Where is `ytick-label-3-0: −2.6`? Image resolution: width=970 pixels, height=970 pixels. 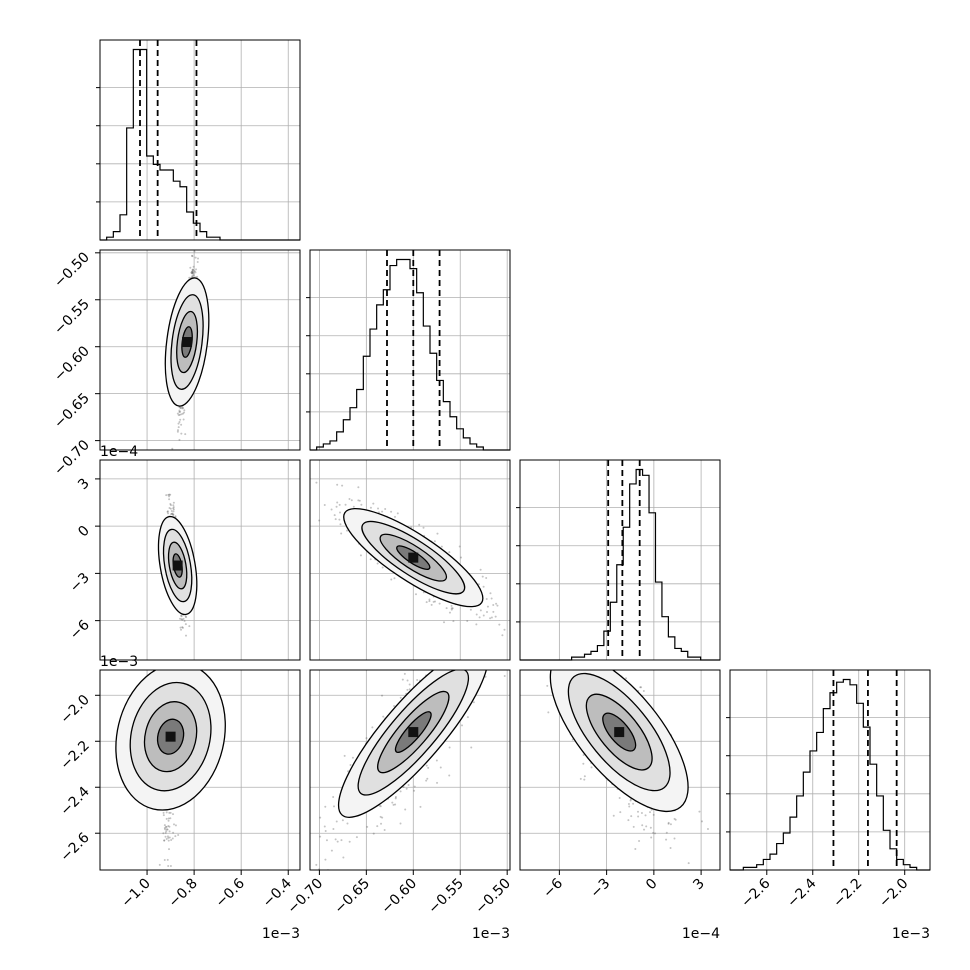
ytick-label-3-0: −2.6 is located at coordinates (74, 847).